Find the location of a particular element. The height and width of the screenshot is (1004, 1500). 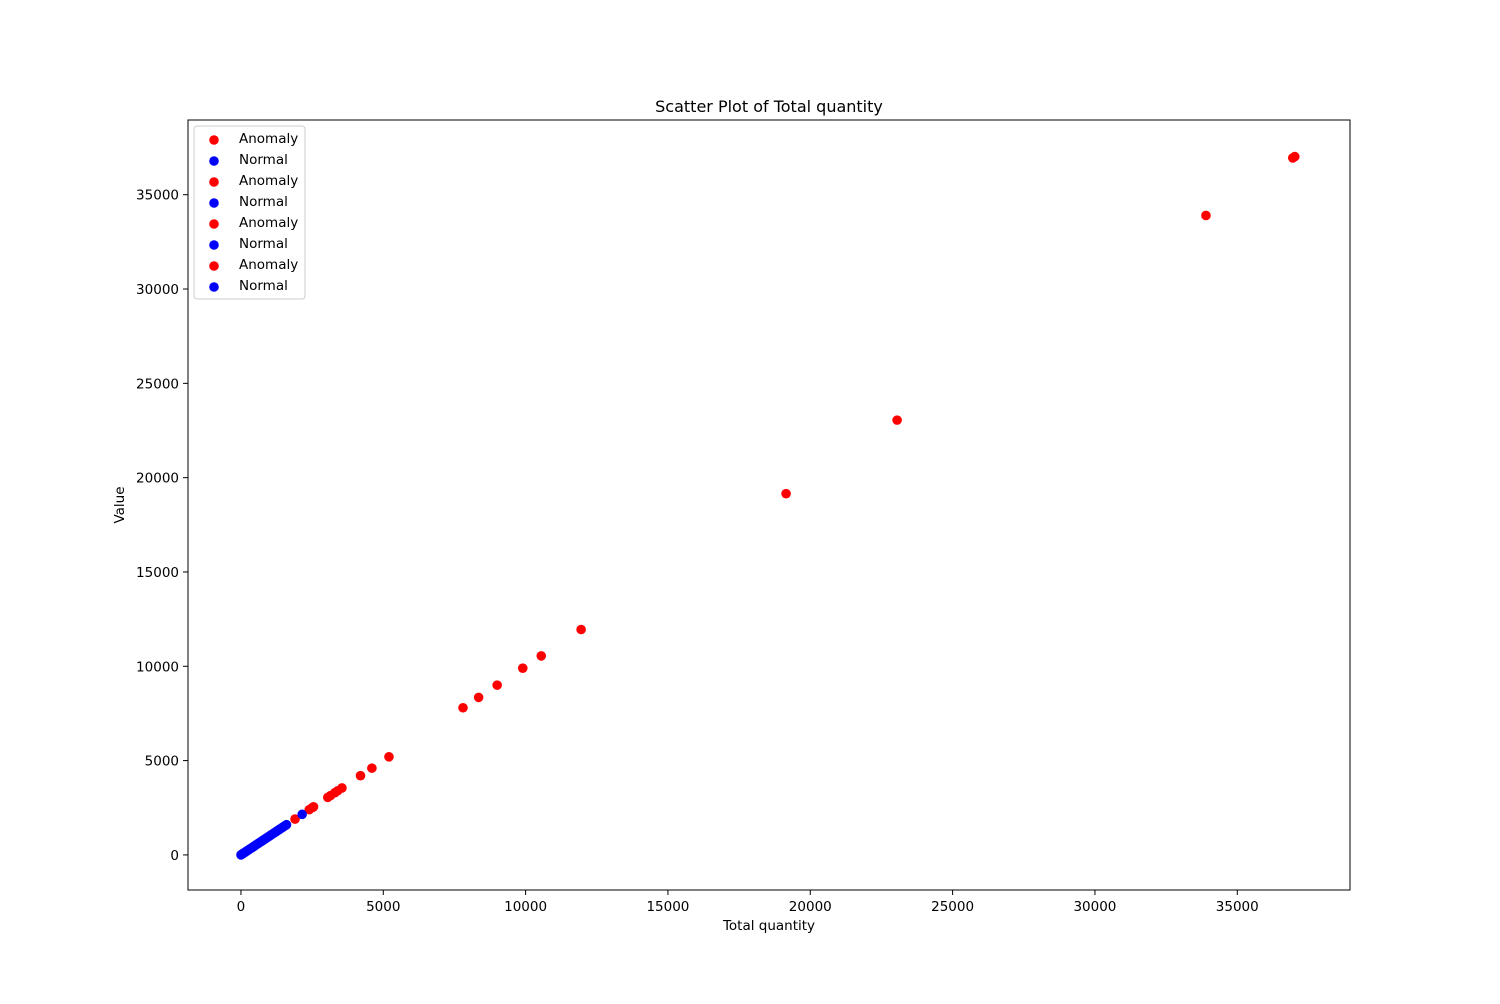

x-axis-ticks: 0 5000 10000 15000 20000 25000 30000 35000 is located at coordinates (748, 902).